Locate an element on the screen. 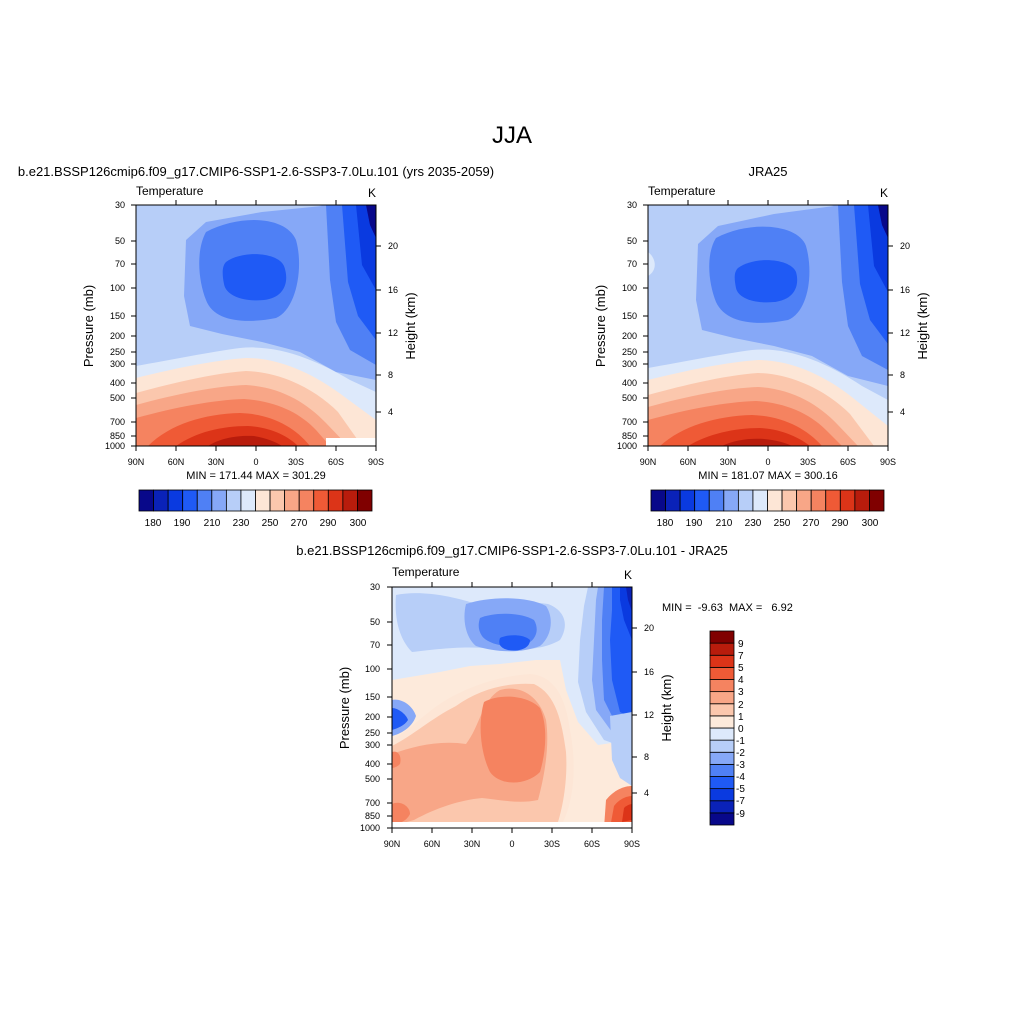 The height and width of the screenshot is (1024, 1024). colorbar: 9 7 5 4 3 2 1 0 -1 -2 -3 -4 -5 -7 -9 is located at coordinates (727, 728).